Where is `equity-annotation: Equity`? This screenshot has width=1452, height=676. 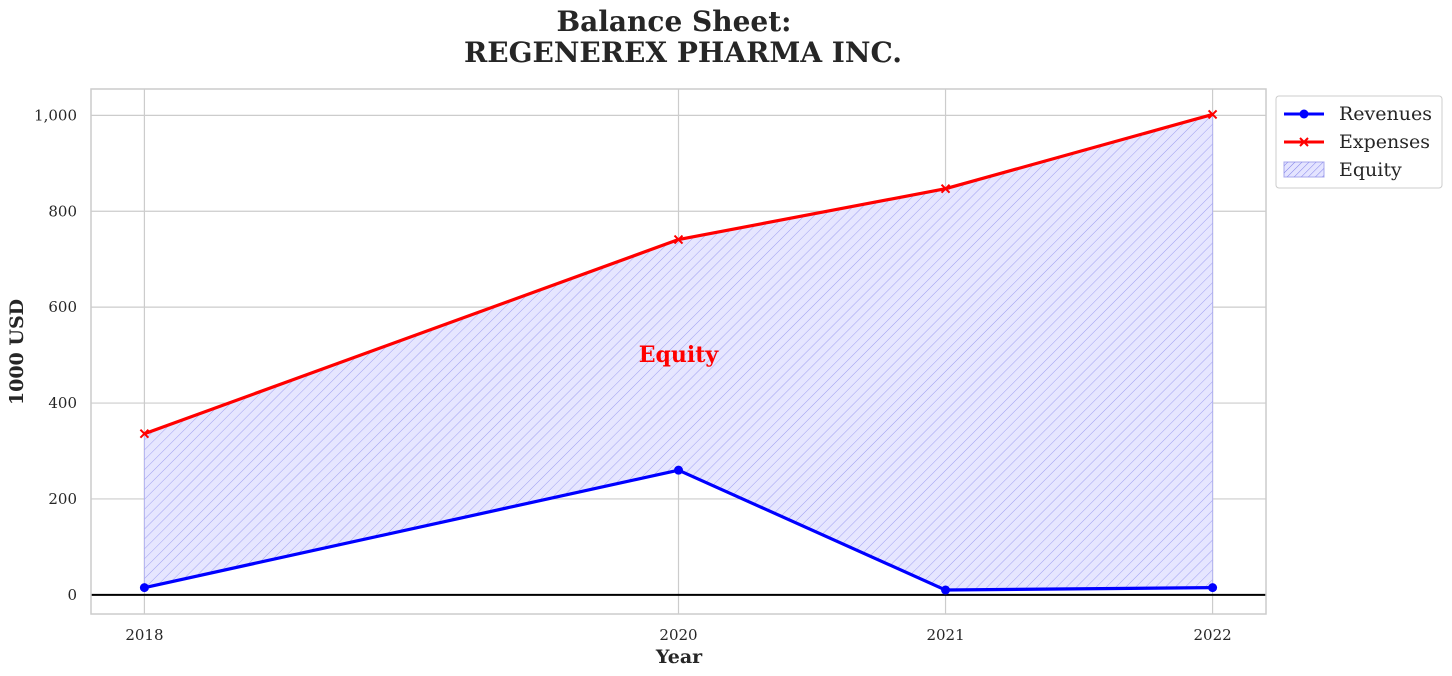 equity-annotation: Equity is located at coordinates (679, 355).